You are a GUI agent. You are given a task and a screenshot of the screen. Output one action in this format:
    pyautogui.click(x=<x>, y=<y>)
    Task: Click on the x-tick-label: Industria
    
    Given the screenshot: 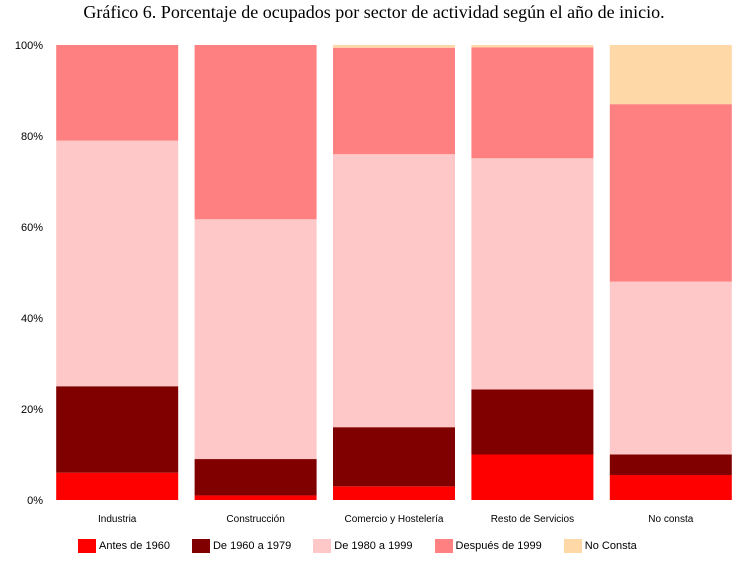 What is the action you would take?
    pyautogui.click(x=117, y=519)
    